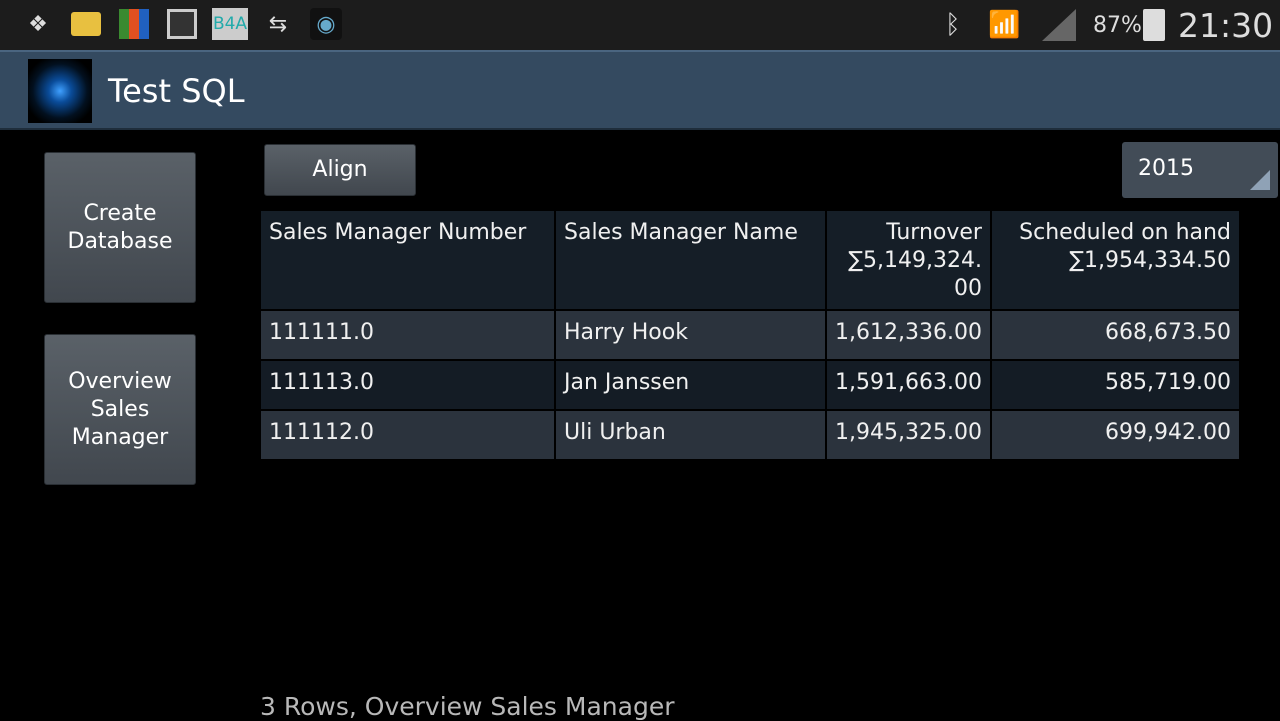 The height and width of the screenshot is (721, 1280). Describe the element at coordinates (120, 409) in the screenshot. I see `overview-sales-manager-button: Overview Sales Manager` at that location.